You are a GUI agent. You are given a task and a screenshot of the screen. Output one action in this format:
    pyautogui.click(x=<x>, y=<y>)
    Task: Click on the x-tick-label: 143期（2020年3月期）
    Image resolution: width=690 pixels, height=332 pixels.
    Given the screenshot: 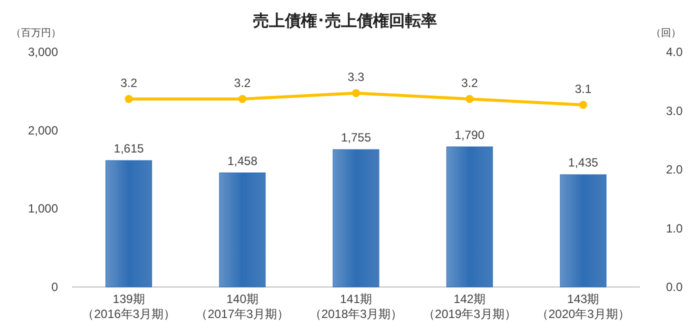 What is the action you would take?
    pyautogui.click(x=583, y=306)
    